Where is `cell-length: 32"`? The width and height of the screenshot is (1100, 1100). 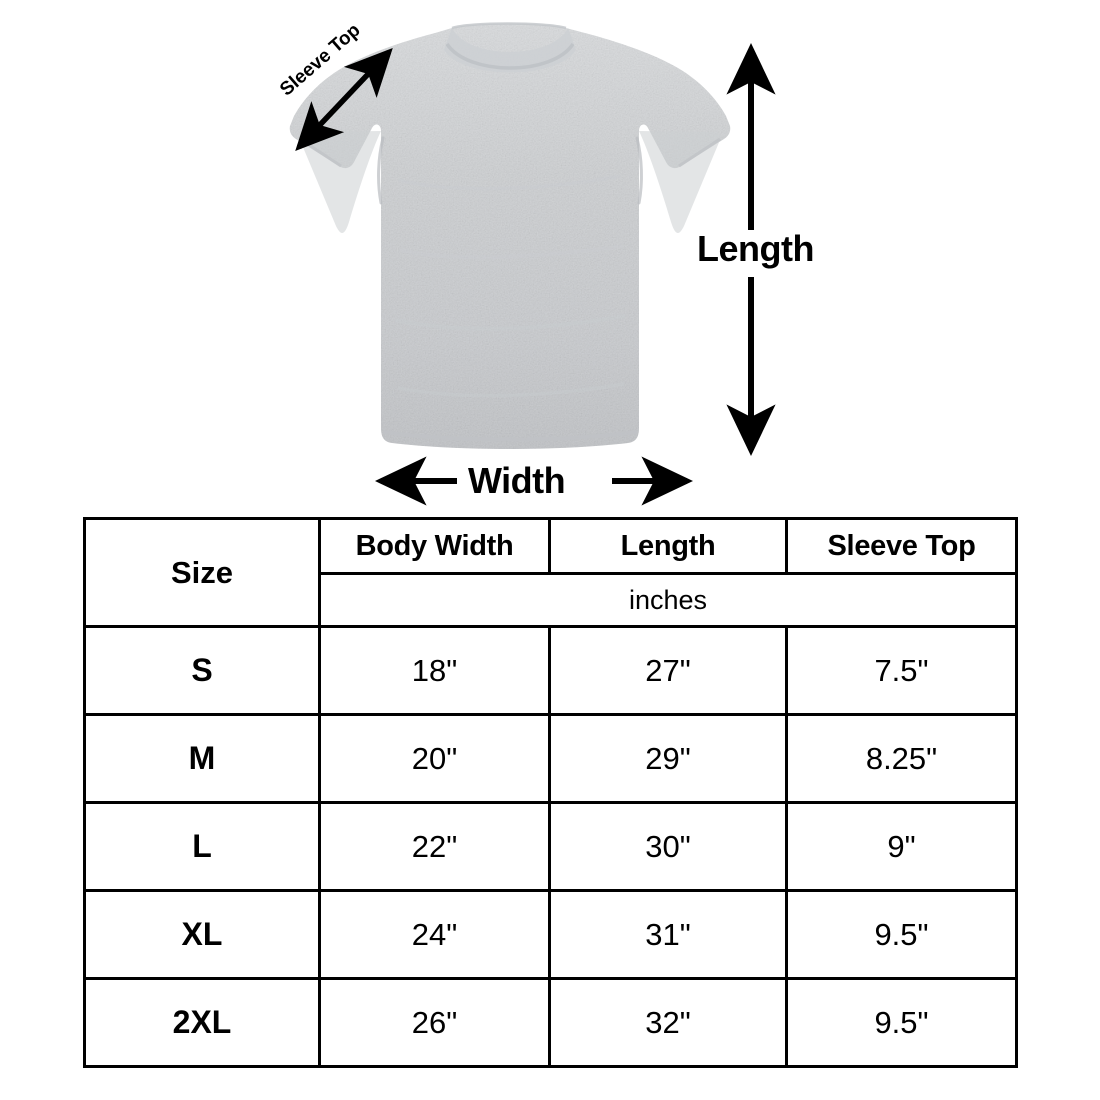
cell-length: 32" is located at coordinates (668, 1022).